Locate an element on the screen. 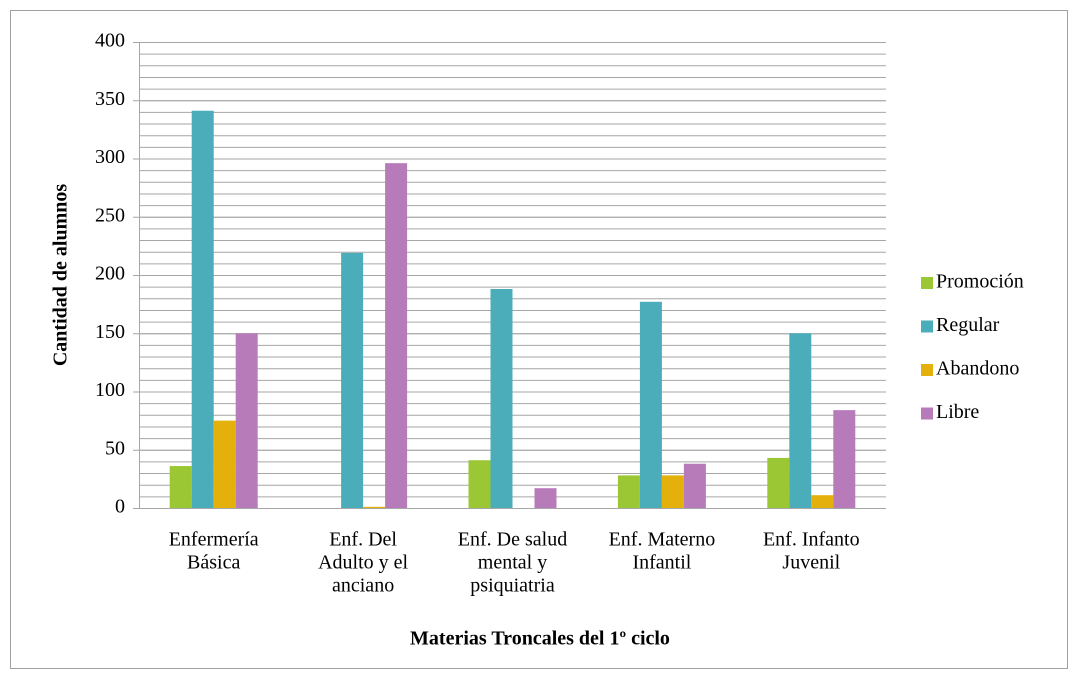  y-tick-label: 200 is located at coordinates (110, 274).